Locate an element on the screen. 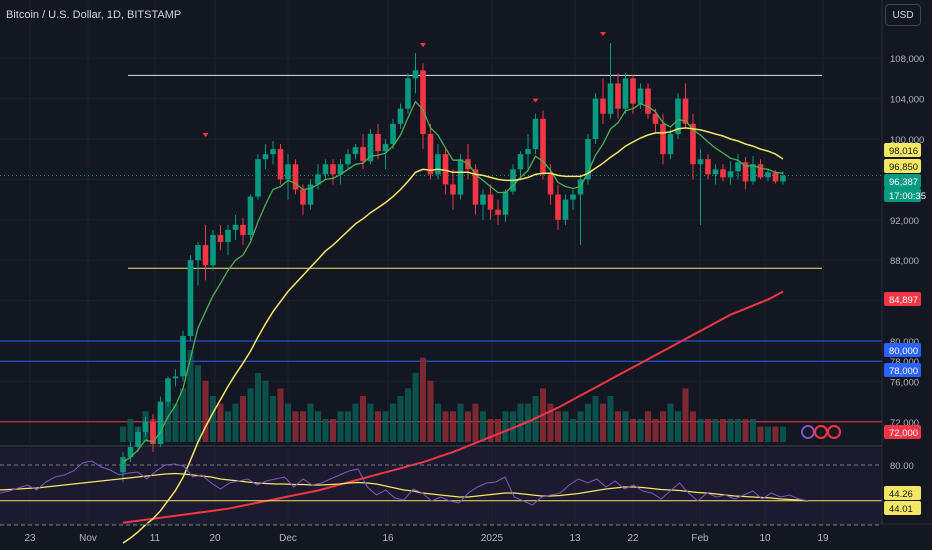  time-tick-label: 16 is located at coordinates (388, 538).